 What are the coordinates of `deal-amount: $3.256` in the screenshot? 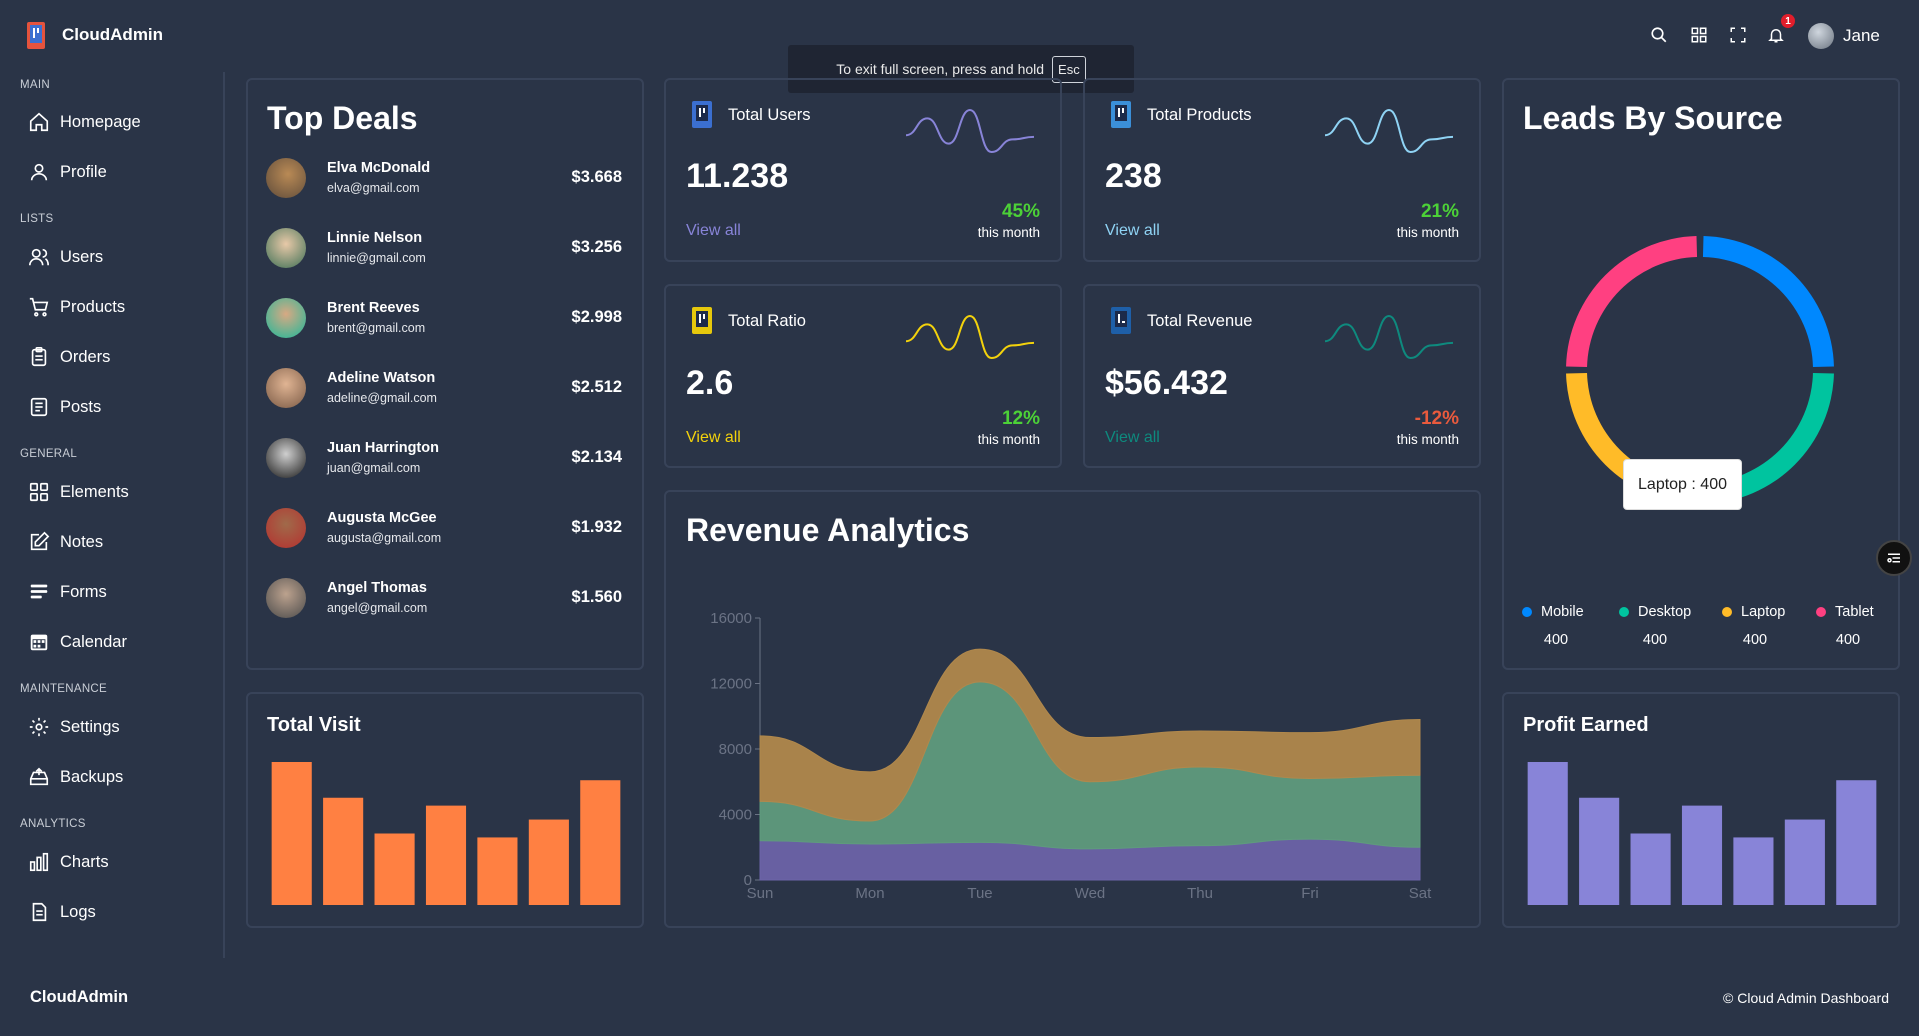 It's located at (596, 247).